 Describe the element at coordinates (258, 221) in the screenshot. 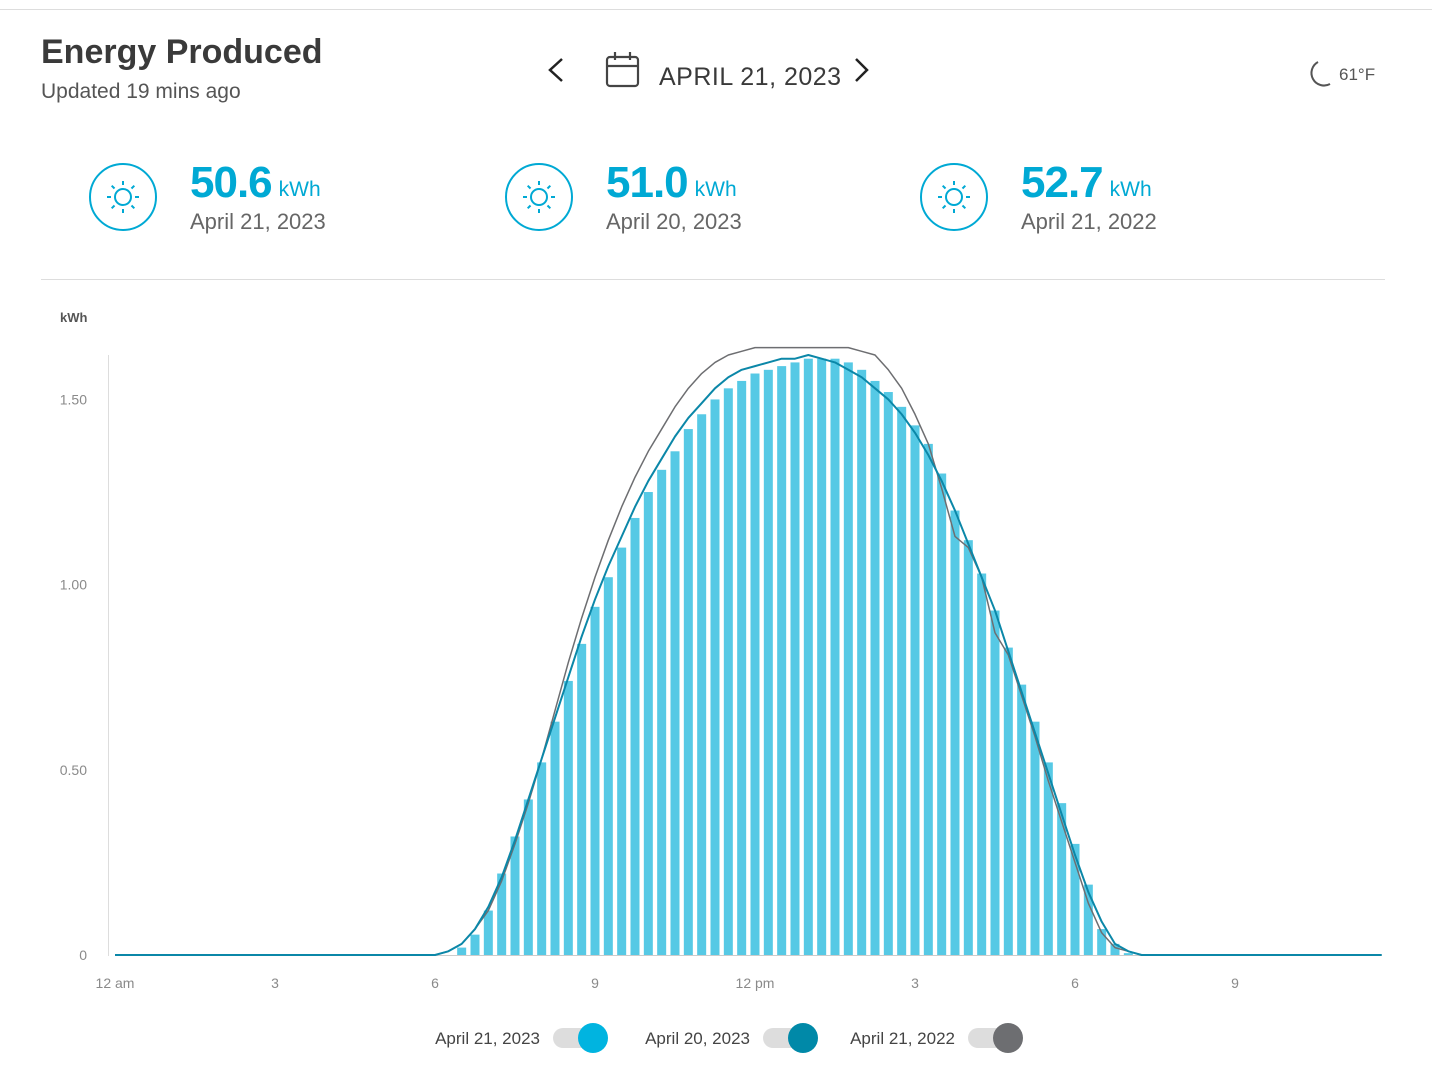

I see `energy-date: April 21, 2023` at that location.